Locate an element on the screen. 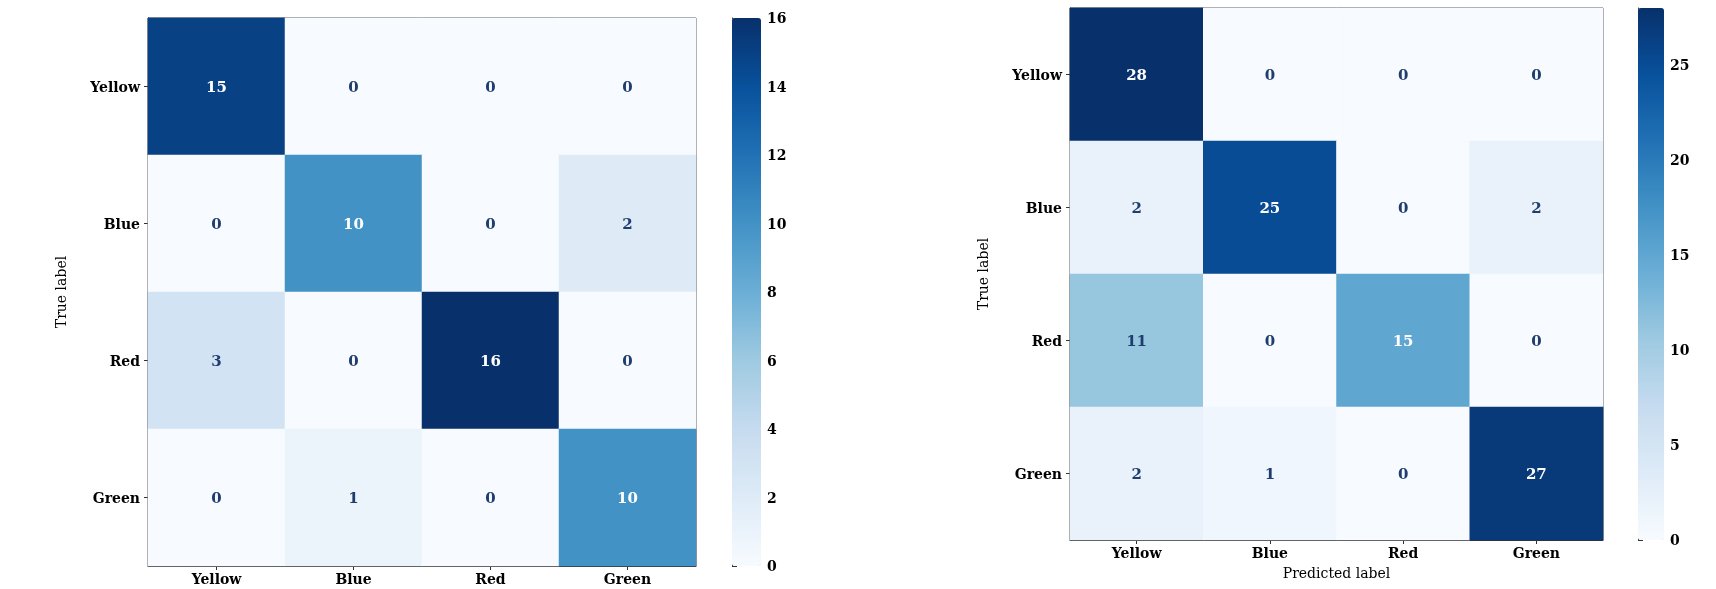 Image resolution: width=1716 pixels, height=589 pixels. data-label: 25 is located at coordinates (1270, 207).